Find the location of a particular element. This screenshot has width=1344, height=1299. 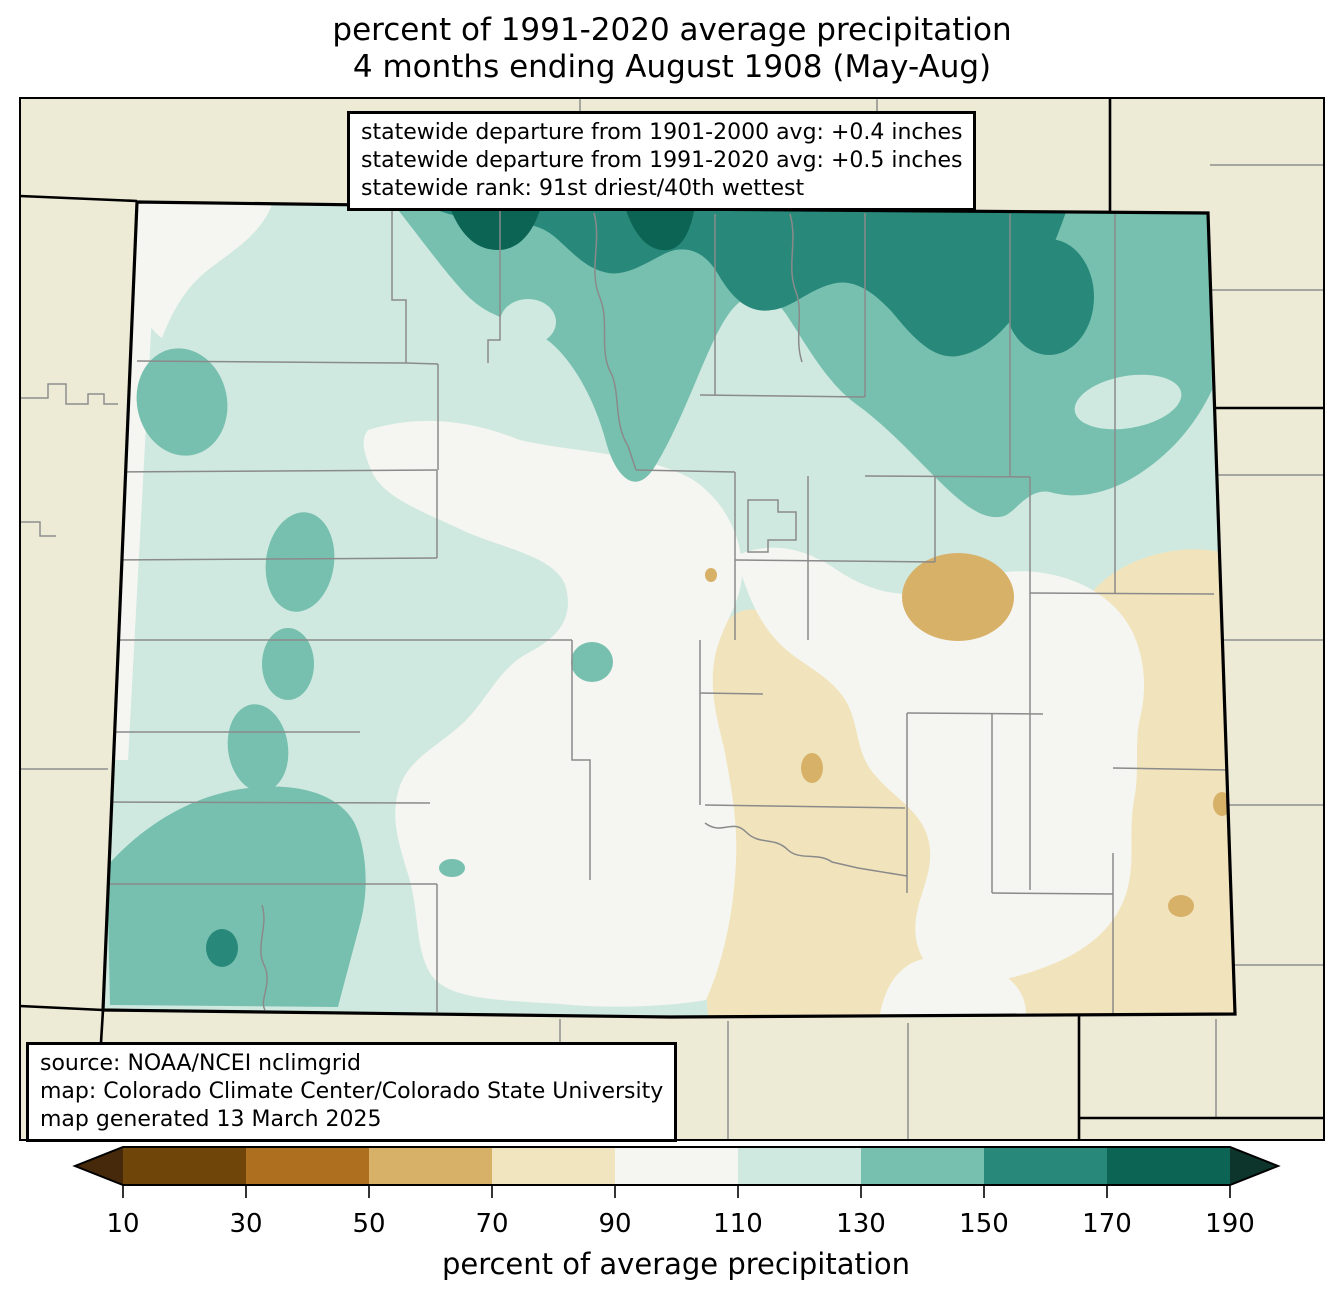

colorbar-axis-label: percent of average precipitation is located at coordinates (676, 1264).